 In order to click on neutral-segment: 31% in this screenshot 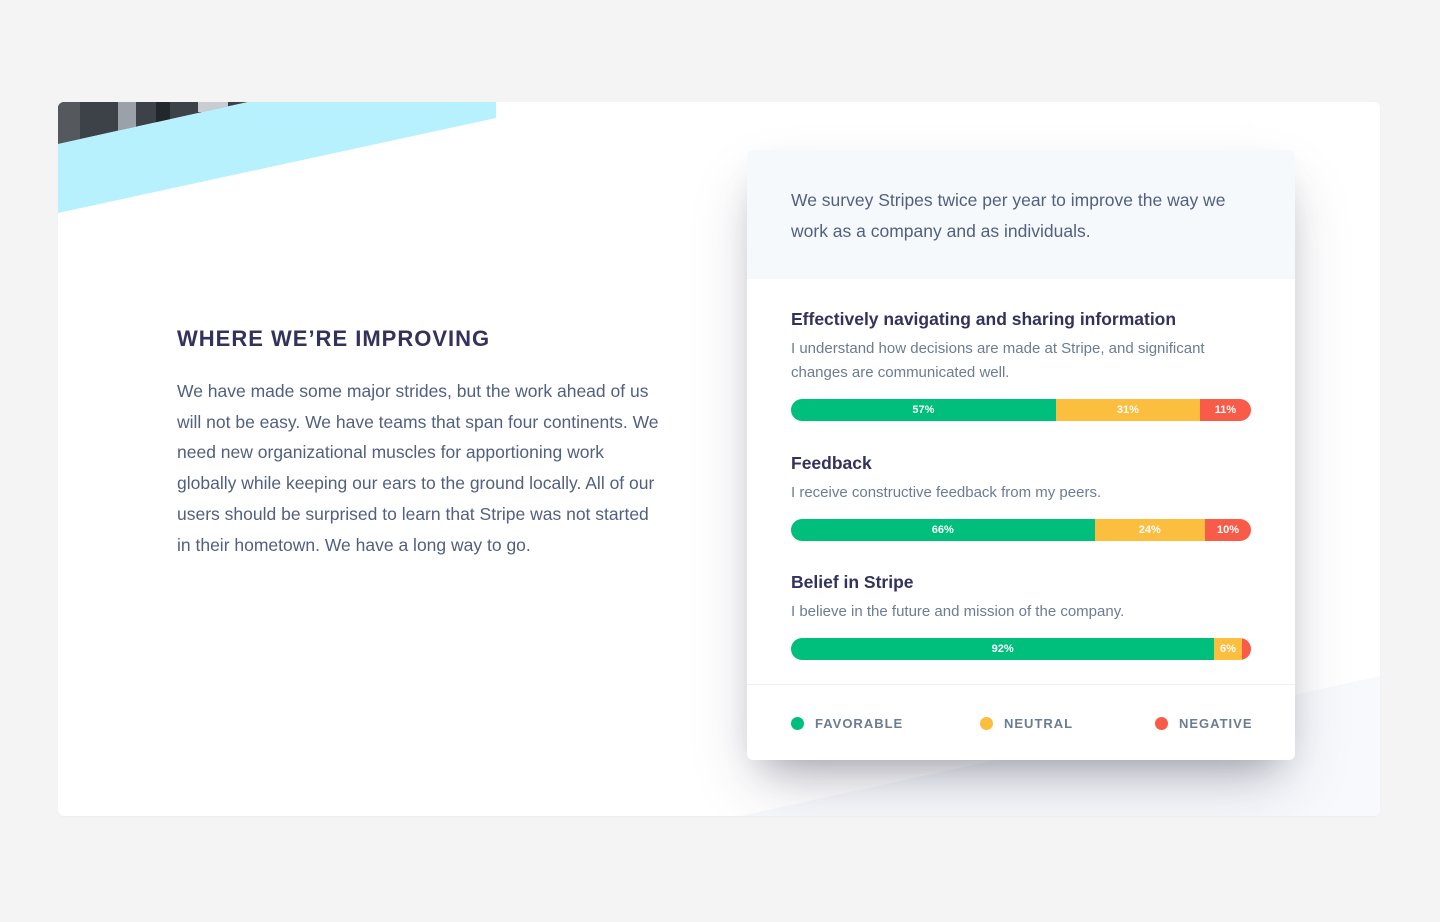, I will do `click(1127, 410)`.